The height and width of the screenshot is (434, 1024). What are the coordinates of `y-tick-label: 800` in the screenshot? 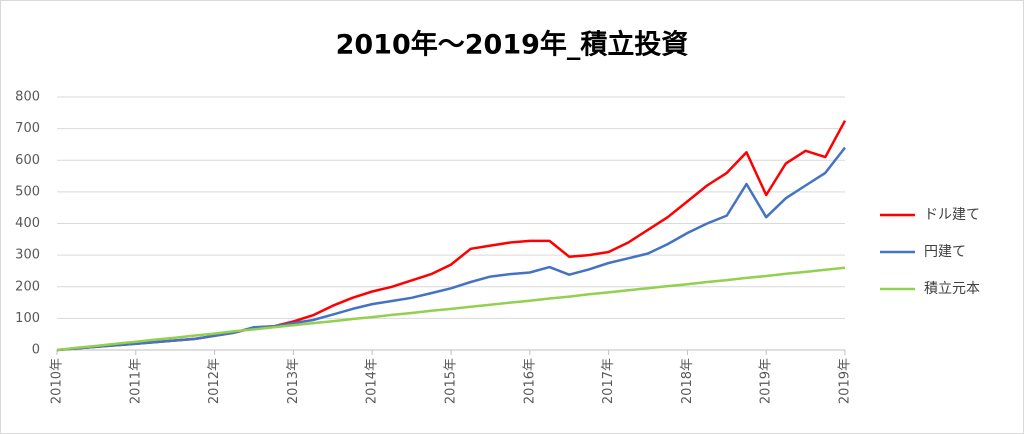 It's located at (27, 97).